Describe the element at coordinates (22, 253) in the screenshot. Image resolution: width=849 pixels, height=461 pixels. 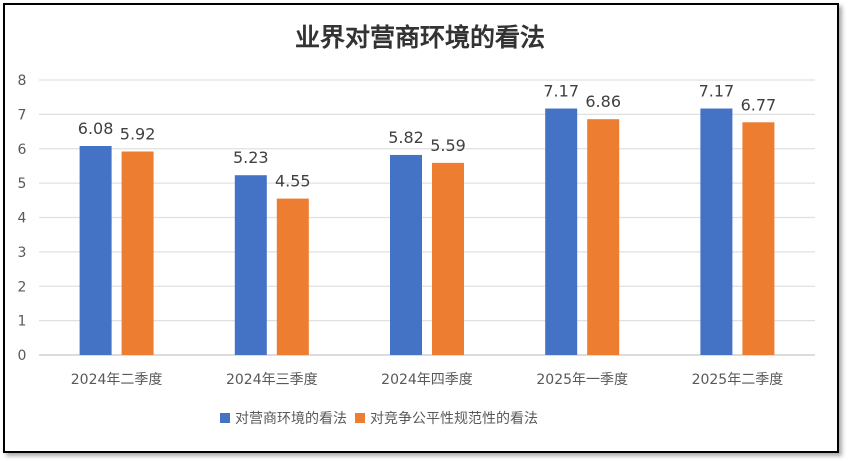
I see `y-tick-label: 3` at that location.